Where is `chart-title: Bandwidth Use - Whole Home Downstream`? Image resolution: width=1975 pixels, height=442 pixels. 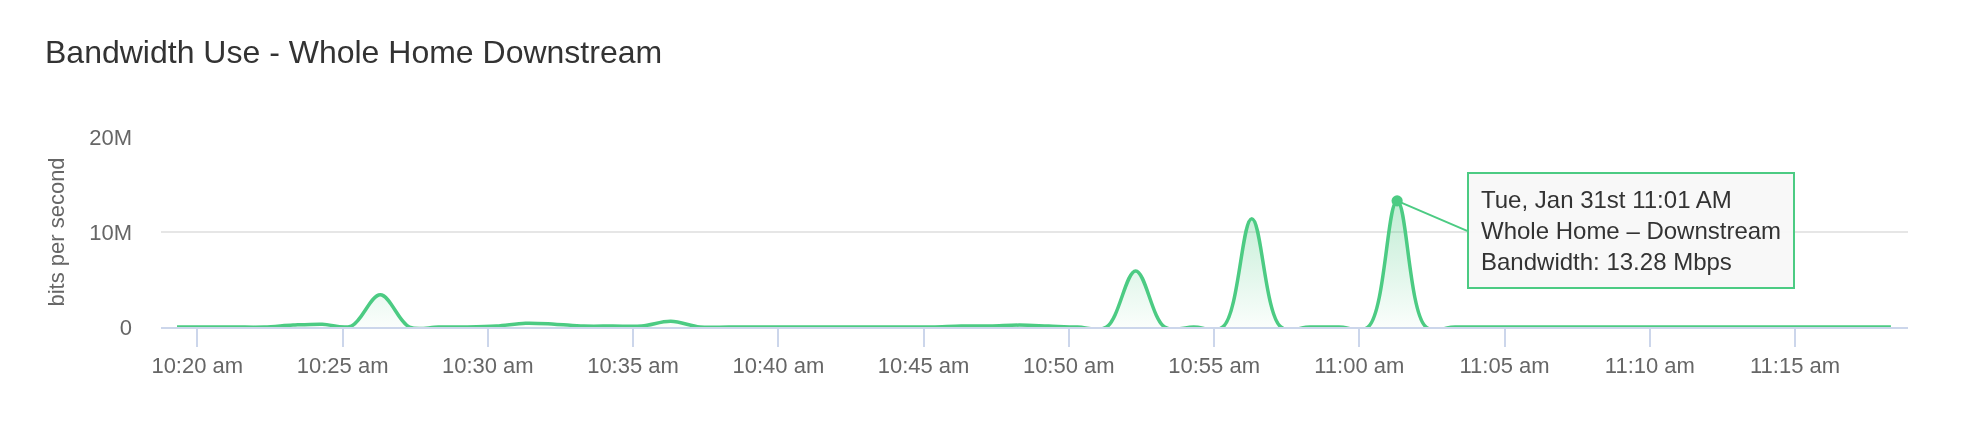 chart-title: Bandwidth Use - Whole Home Downstream is located at coordinates (354, 52).